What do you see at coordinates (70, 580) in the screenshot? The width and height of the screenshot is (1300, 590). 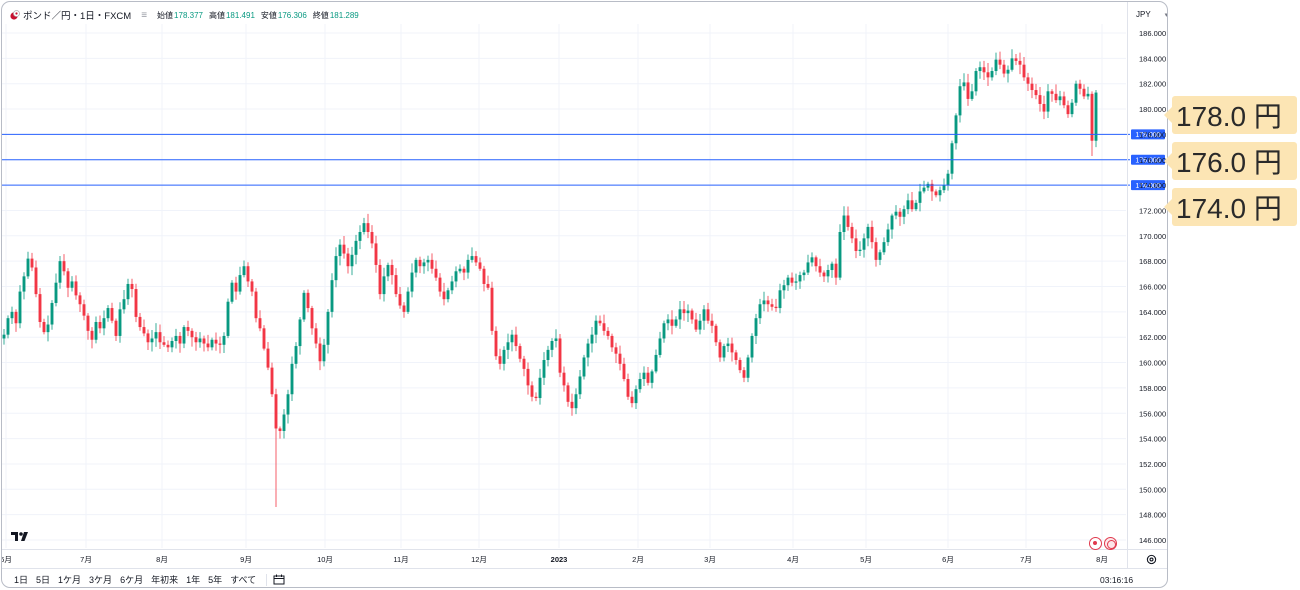 I see `range-1m-button: 1ケ月` at bounding box center [70, 580].